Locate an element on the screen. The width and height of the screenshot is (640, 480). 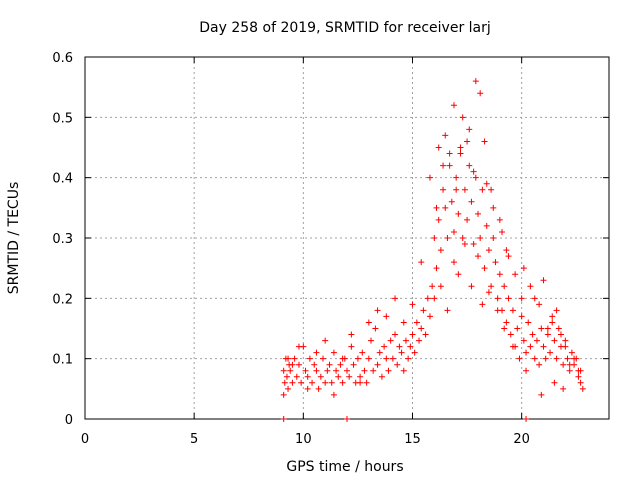
y-tick-label: 0.3 is located at coordinates (62, 239).